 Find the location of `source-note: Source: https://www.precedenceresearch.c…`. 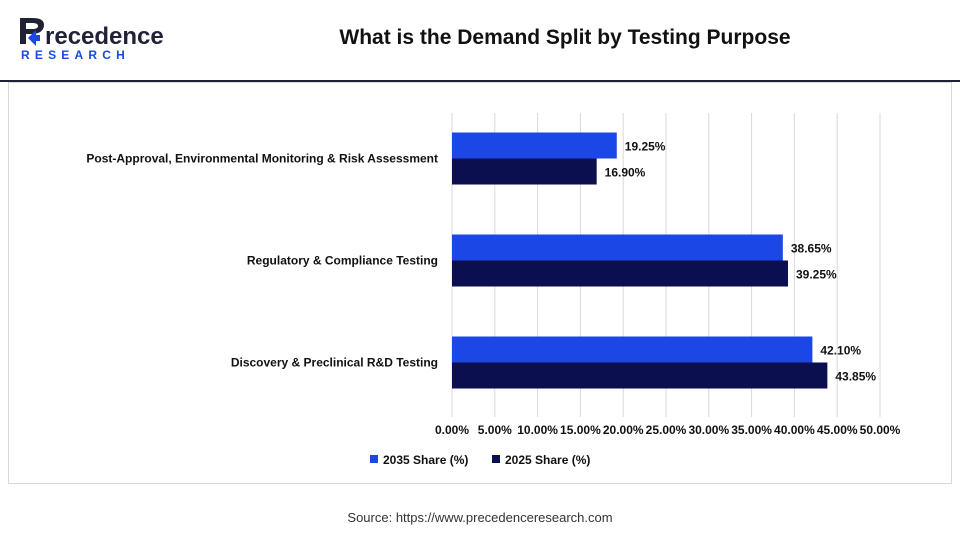

source-note: Source: https://www.precedenceresearch.c… is located at coordinates (480, 517).